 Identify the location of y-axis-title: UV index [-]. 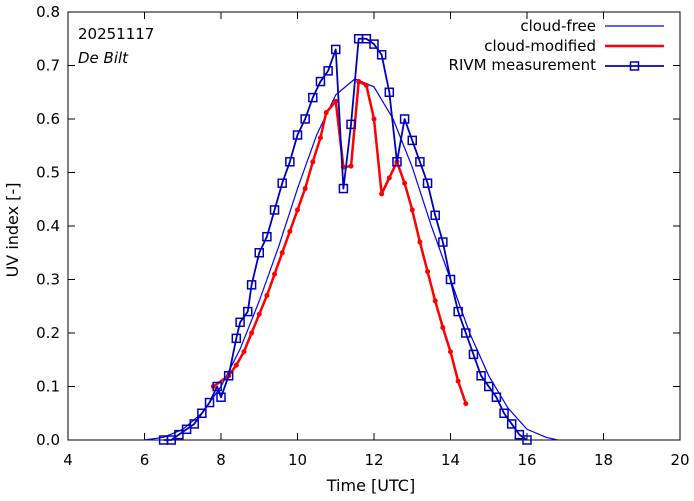
(12, 230).